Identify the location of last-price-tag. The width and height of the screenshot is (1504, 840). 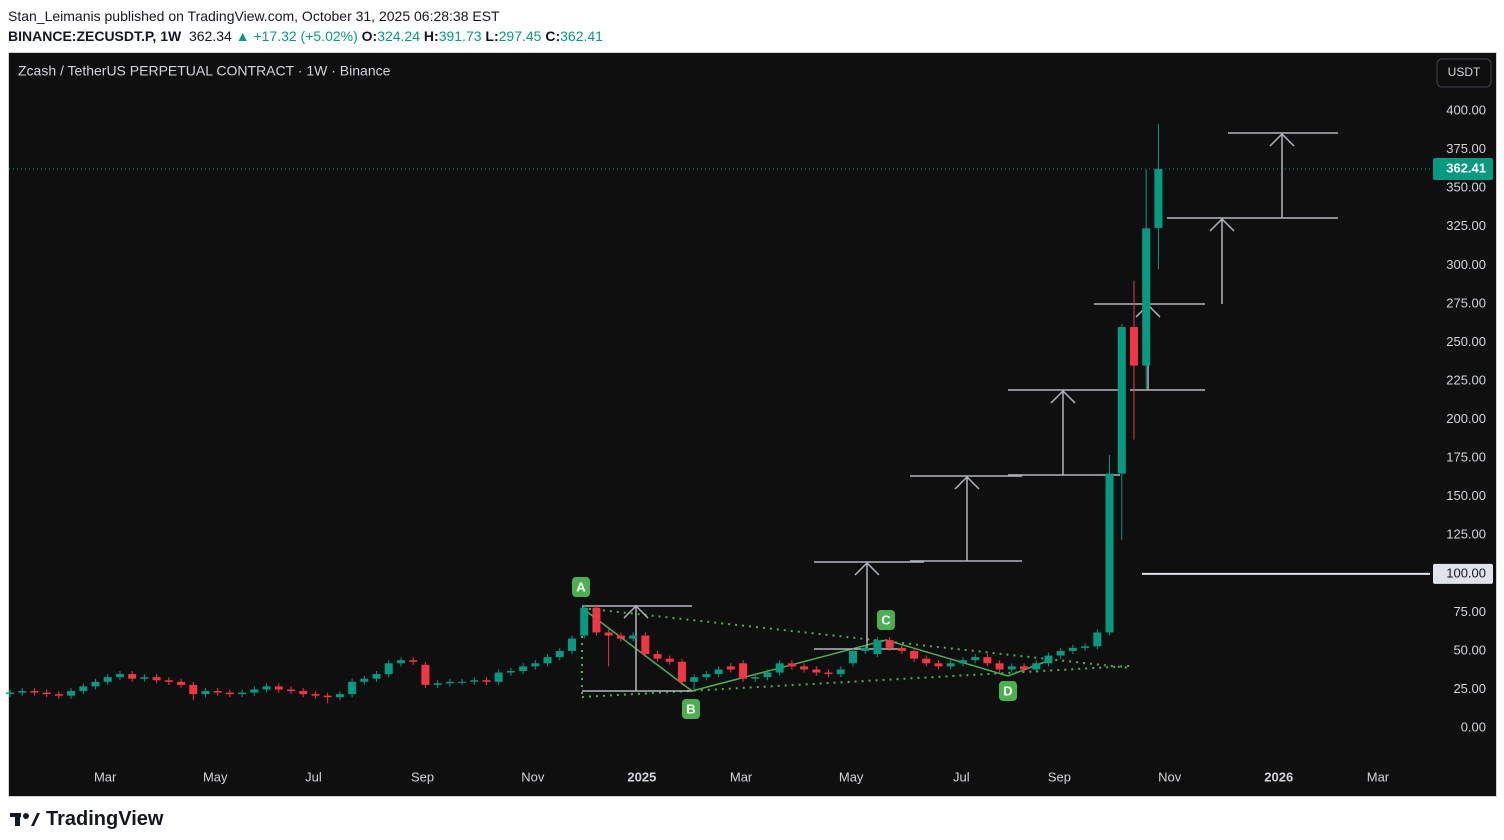
(1463, 169).